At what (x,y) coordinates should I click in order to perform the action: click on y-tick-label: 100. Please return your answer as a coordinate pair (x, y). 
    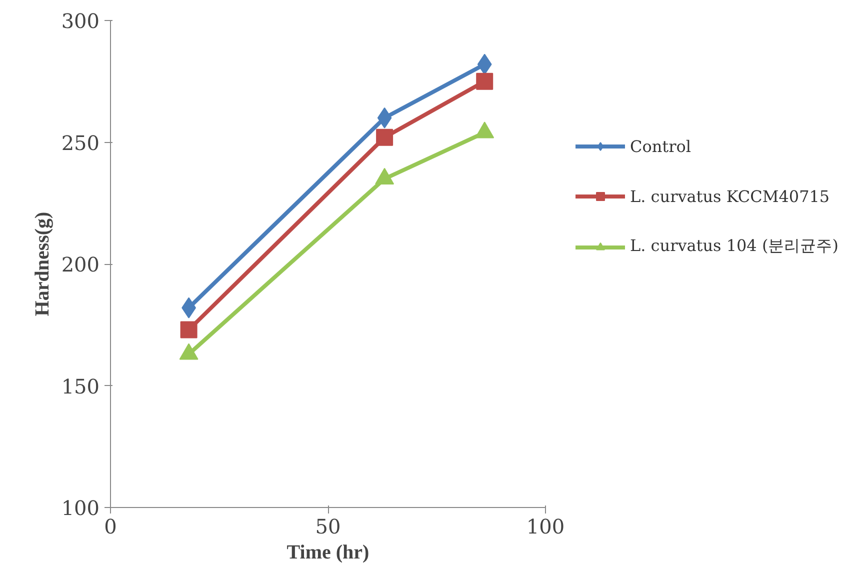
    Looking at the image, I should click on (80, 508).